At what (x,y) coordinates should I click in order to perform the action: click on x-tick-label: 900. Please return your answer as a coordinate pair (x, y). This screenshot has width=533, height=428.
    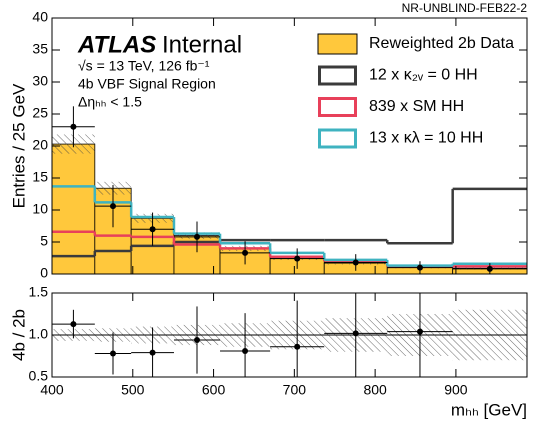
    Looking at the image, I should click on (456, 390).